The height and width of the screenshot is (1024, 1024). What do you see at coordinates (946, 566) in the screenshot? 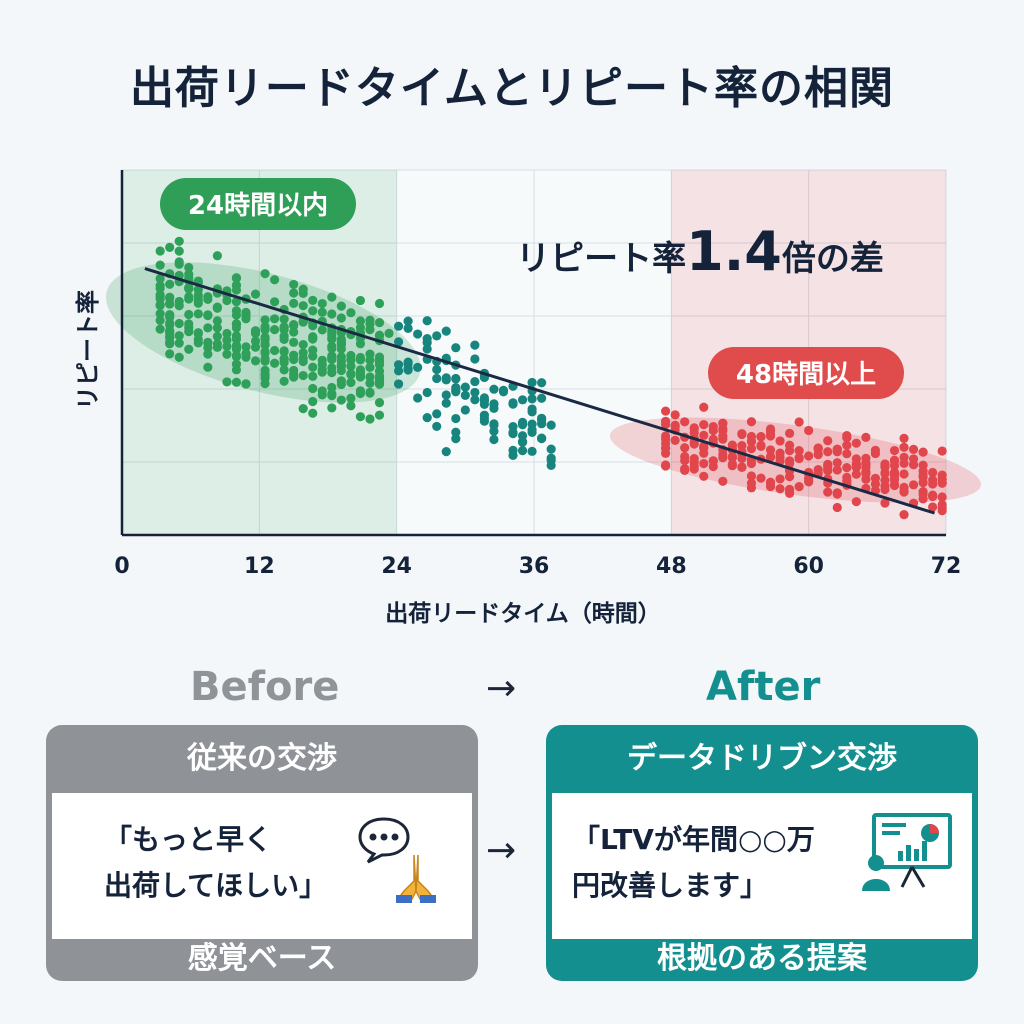
I see `x-tick-label: 72` at bounding box center [946, 566].